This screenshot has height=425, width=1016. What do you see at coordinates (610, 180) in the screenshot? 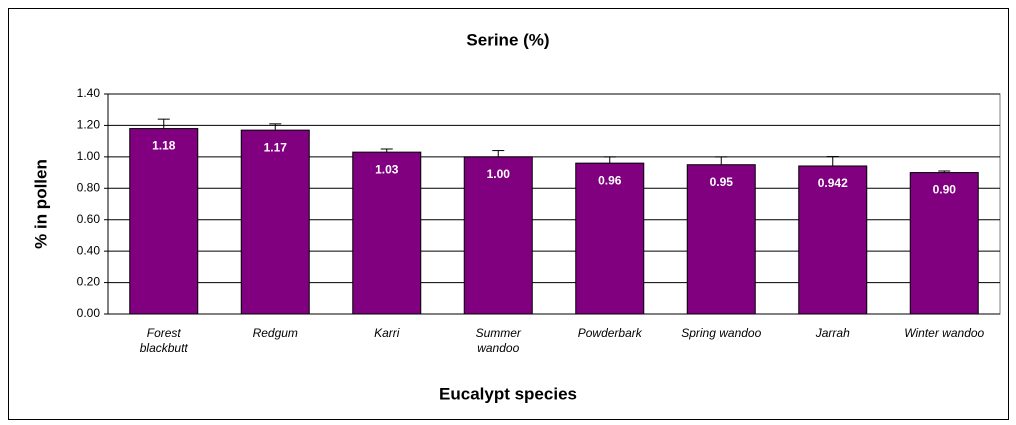
I see `data-label: 0.96` at bounding box center [610, 180].